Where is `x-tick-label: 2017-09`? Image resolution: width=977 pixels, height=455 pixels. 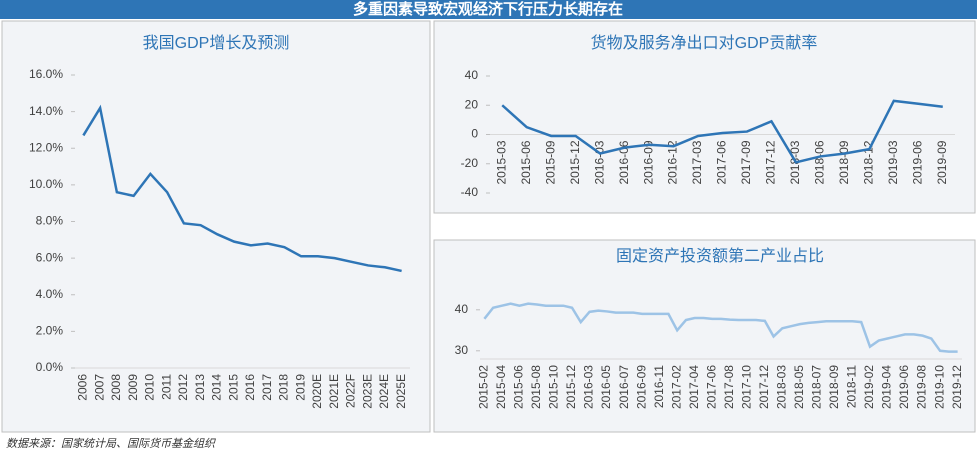
x-tick-label: 2017-09 is located at coordinates (746, 162).